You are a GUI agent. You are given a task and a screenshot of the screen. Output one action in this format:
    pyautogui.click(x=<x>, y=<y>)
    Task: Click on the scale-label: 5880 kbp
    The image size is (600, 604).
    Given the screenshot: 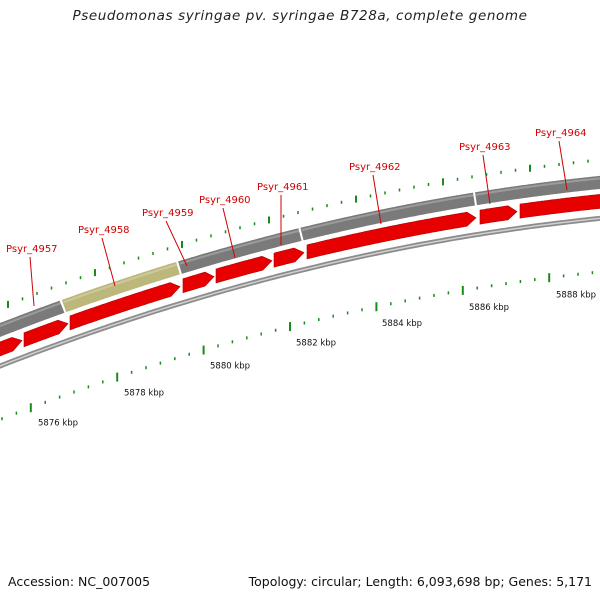 What is the action you would take?
    pyautogui.click(x=230, y=367)
    